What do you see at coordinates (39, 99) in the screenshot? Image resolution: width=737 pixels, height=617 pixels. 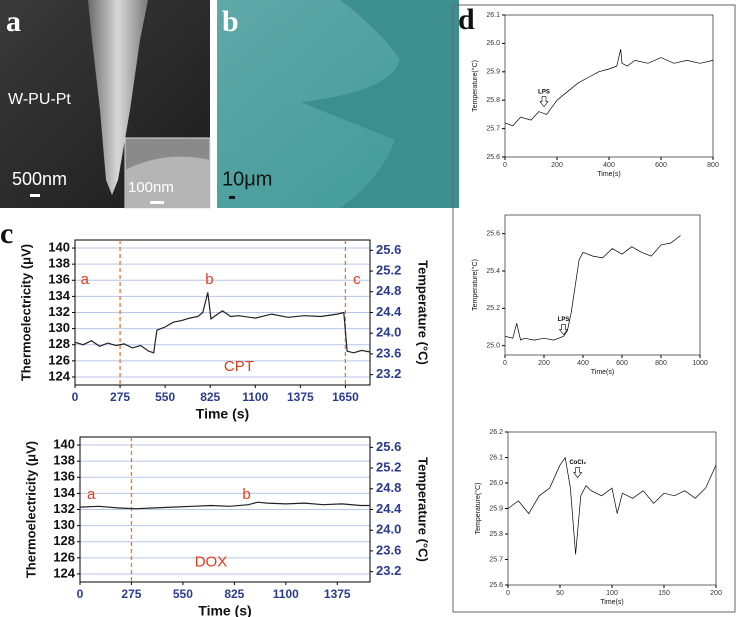 I see `sample-label: W-PU-Pt` at bounding box center [39, 99].